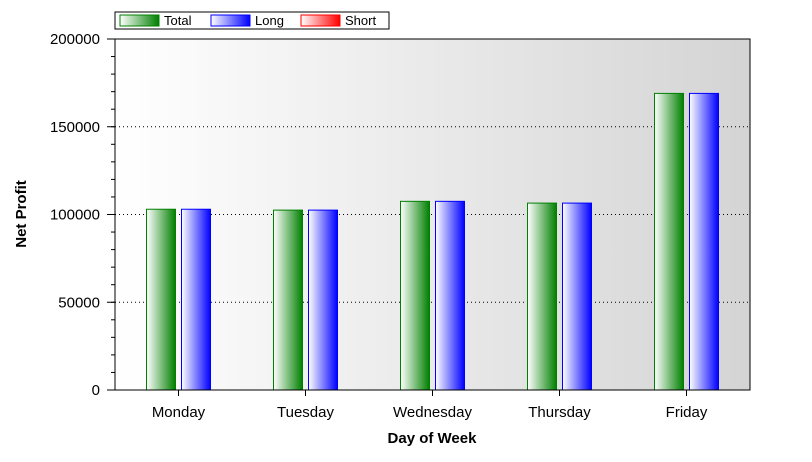 This screenshot has width=812, height=462. I want to click on bar-long-thursday, so click(577, 296).